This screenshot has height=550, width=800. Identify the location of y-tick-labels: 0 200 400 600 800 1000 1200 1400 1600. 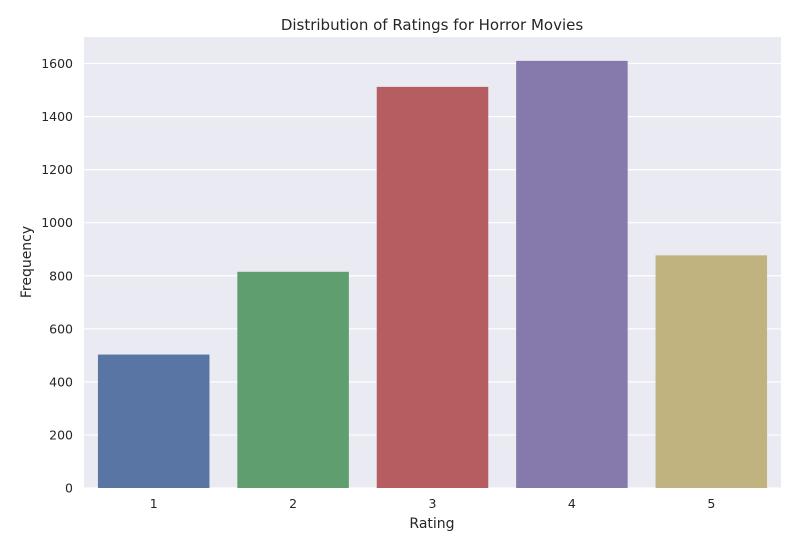
(57, 275).